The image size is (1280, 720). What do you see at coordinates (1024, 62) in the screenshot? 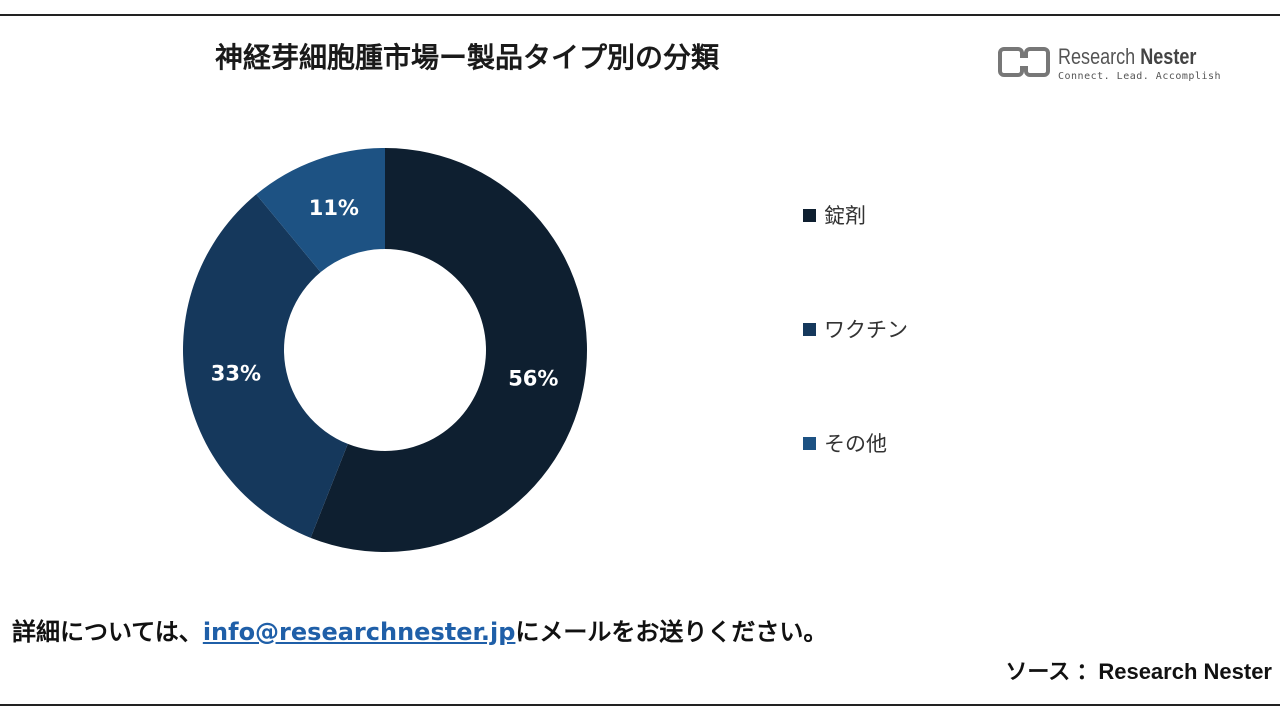
I see `logo-mark-icon` at bounding box center [1024, 62].